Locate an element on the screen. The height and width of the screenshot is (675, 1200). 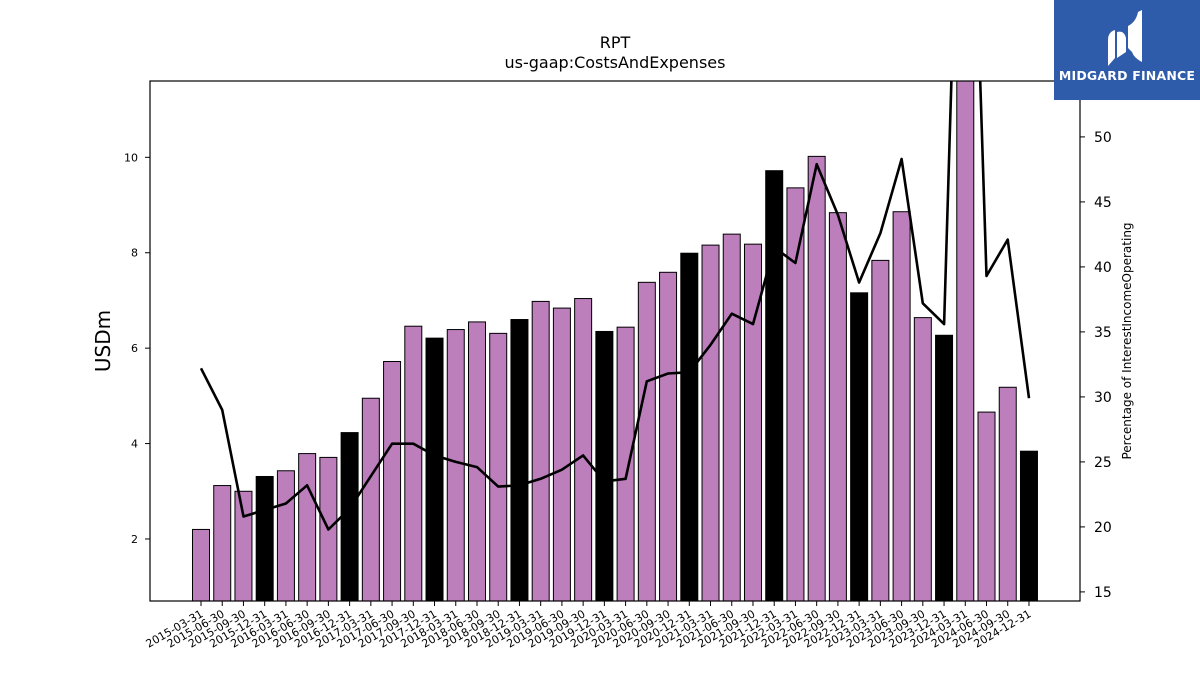
y2-tick-label: 35 is located at coordinates (1103, 333).